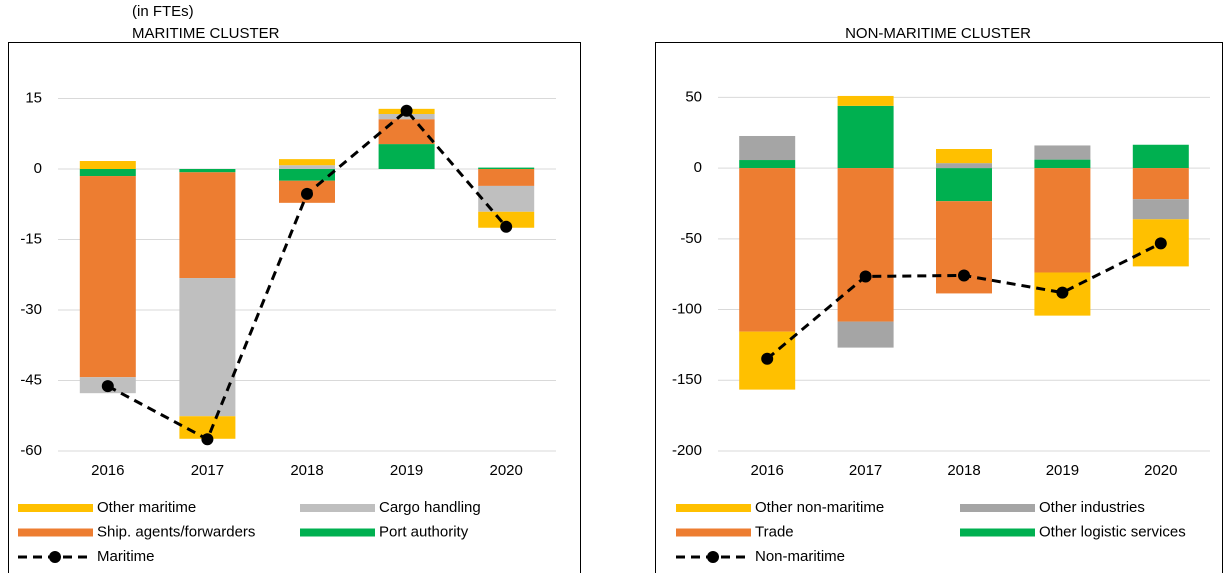 Image resolution: width=1226 pixels, height=578 pixels. Describe the element at coordinates (774, 531) in the screenshot. I see `legend-label: Trade` at that location.